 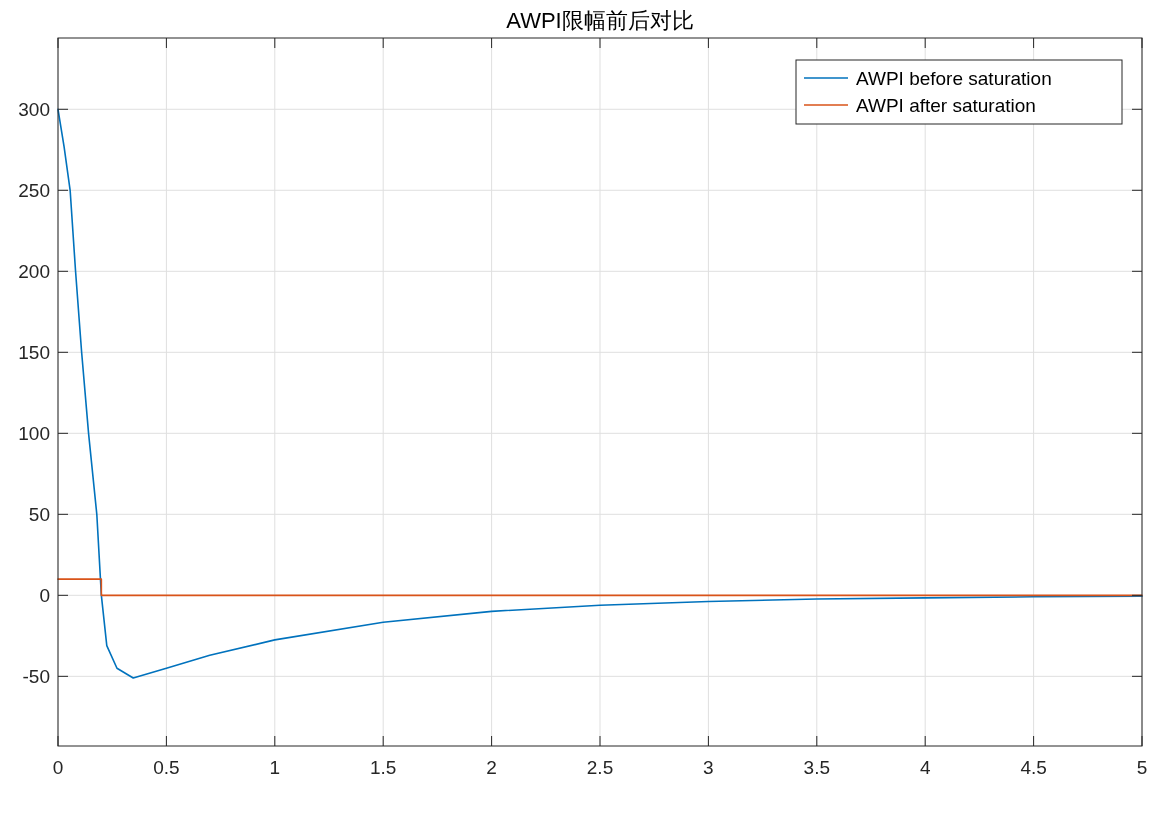 I want to click on y-tick-label: 50, so click(x=39, y=515).